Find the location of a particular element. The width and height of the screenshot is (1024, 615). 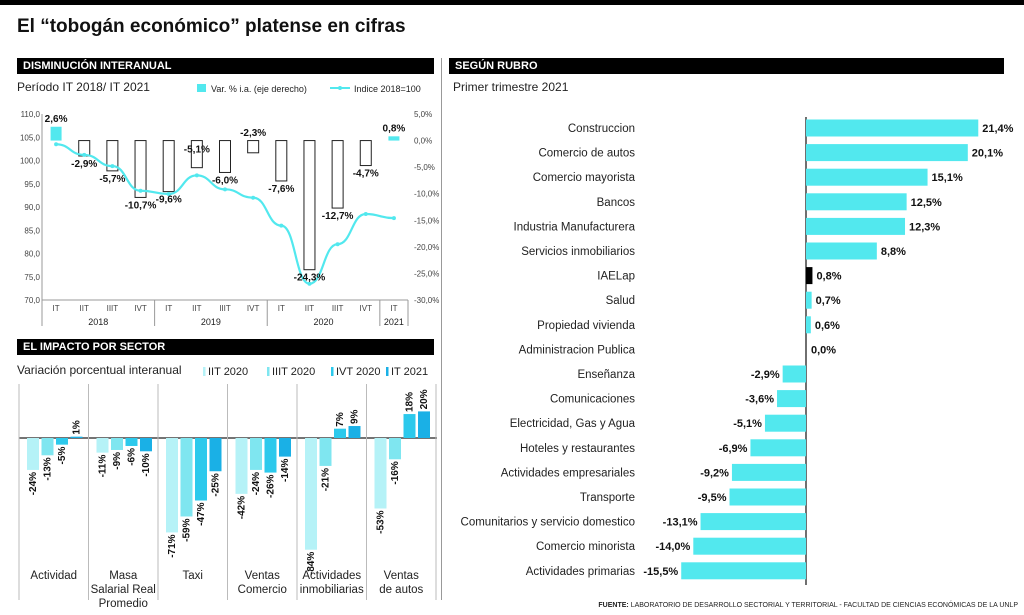

rubro-value-label: 12,3% is located at coordinates (924, 227).